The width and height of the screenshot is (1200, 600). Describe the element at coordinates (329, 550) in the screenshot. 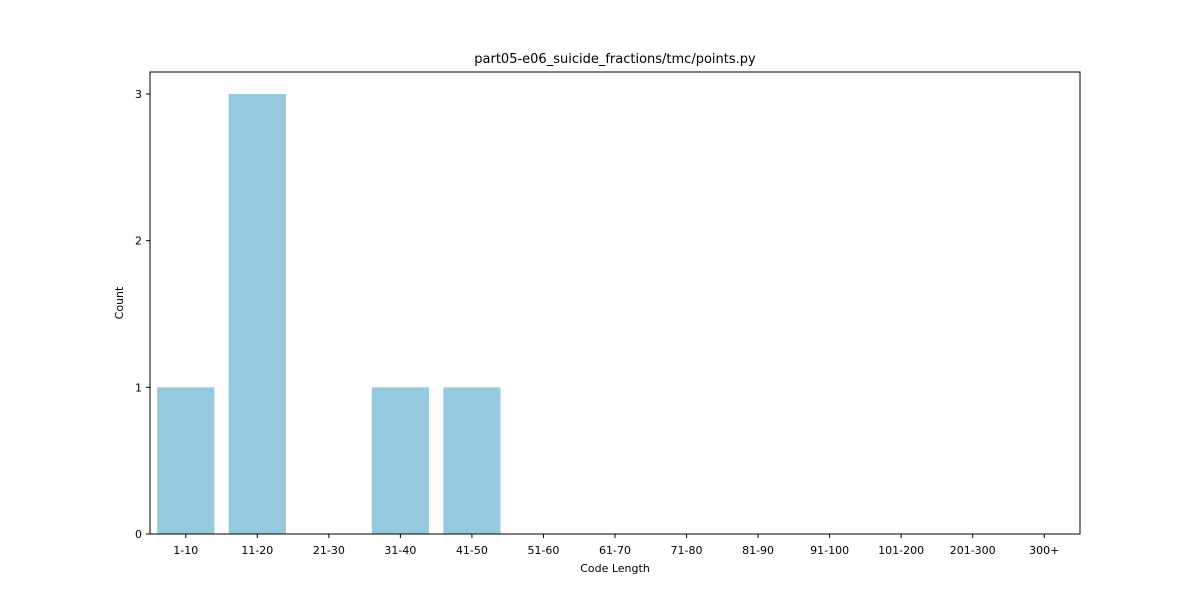

I see `x-tick-label: 21-30` at that location.